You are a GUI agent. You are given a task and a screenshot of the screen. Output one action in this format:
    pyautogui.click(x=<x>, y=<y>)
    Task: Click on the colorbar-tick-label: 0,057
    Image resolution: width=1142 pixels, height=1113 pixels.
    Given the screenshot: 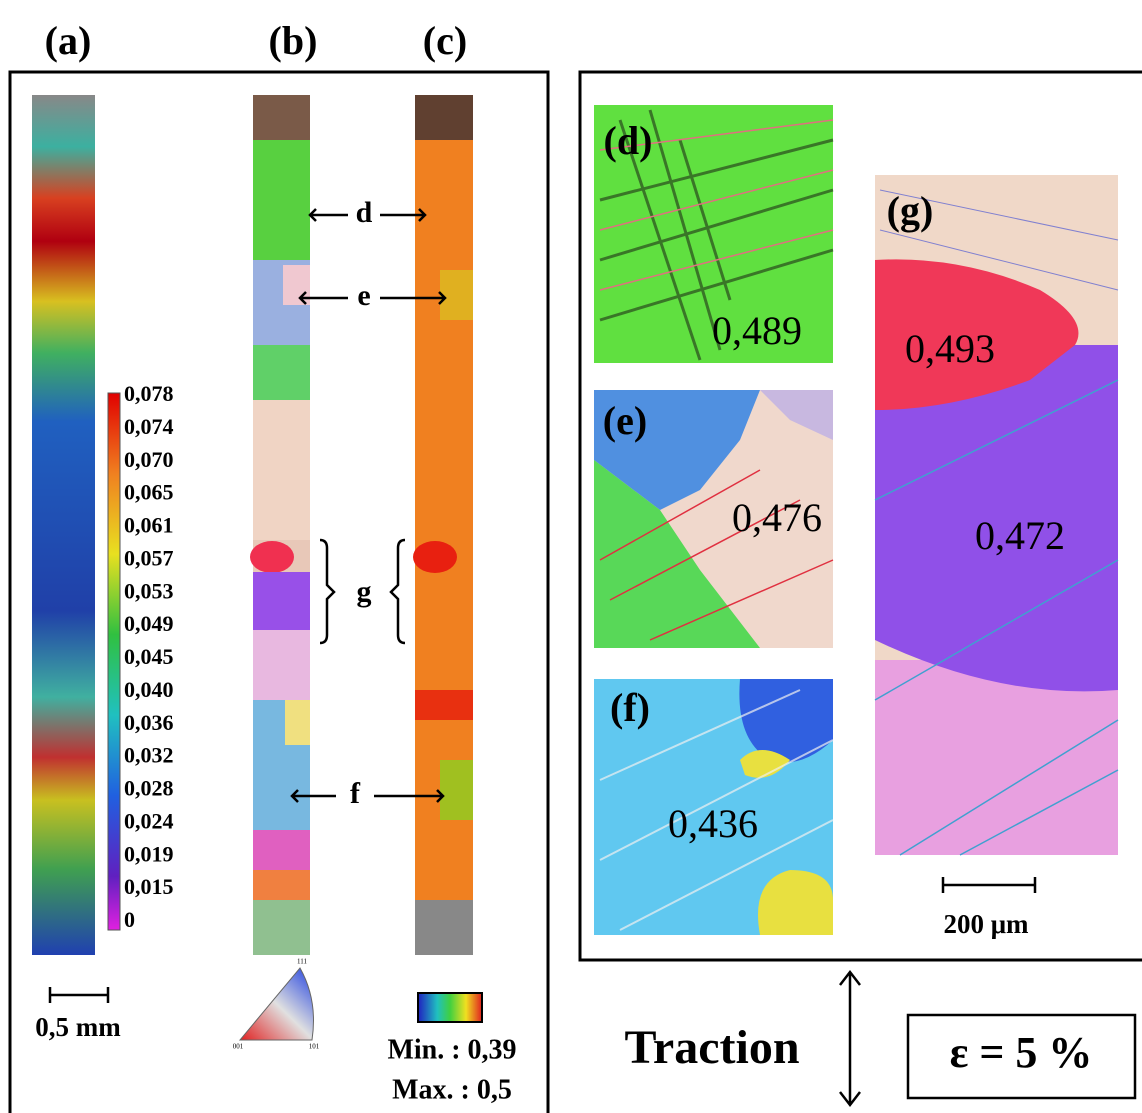 What is the action you would take?
    pyautogui.click(x=149, y=557)
    